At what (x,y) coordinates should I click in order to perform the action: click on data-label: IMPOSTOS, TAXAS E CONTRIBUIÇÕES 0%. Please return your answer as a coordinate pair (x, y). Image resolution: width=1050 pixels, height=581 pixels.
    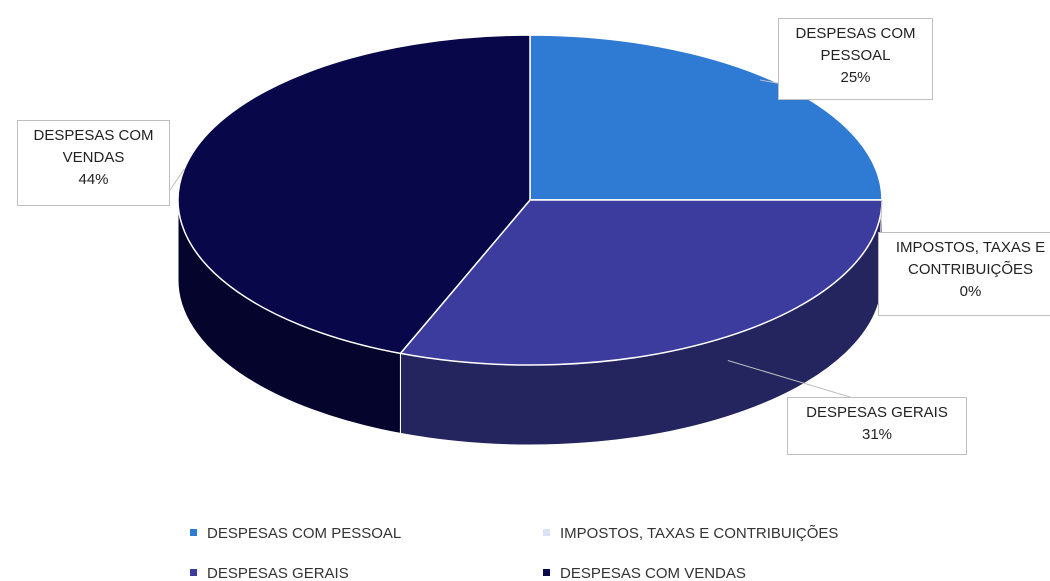
    Looking at the image, I should click on (964, 274).